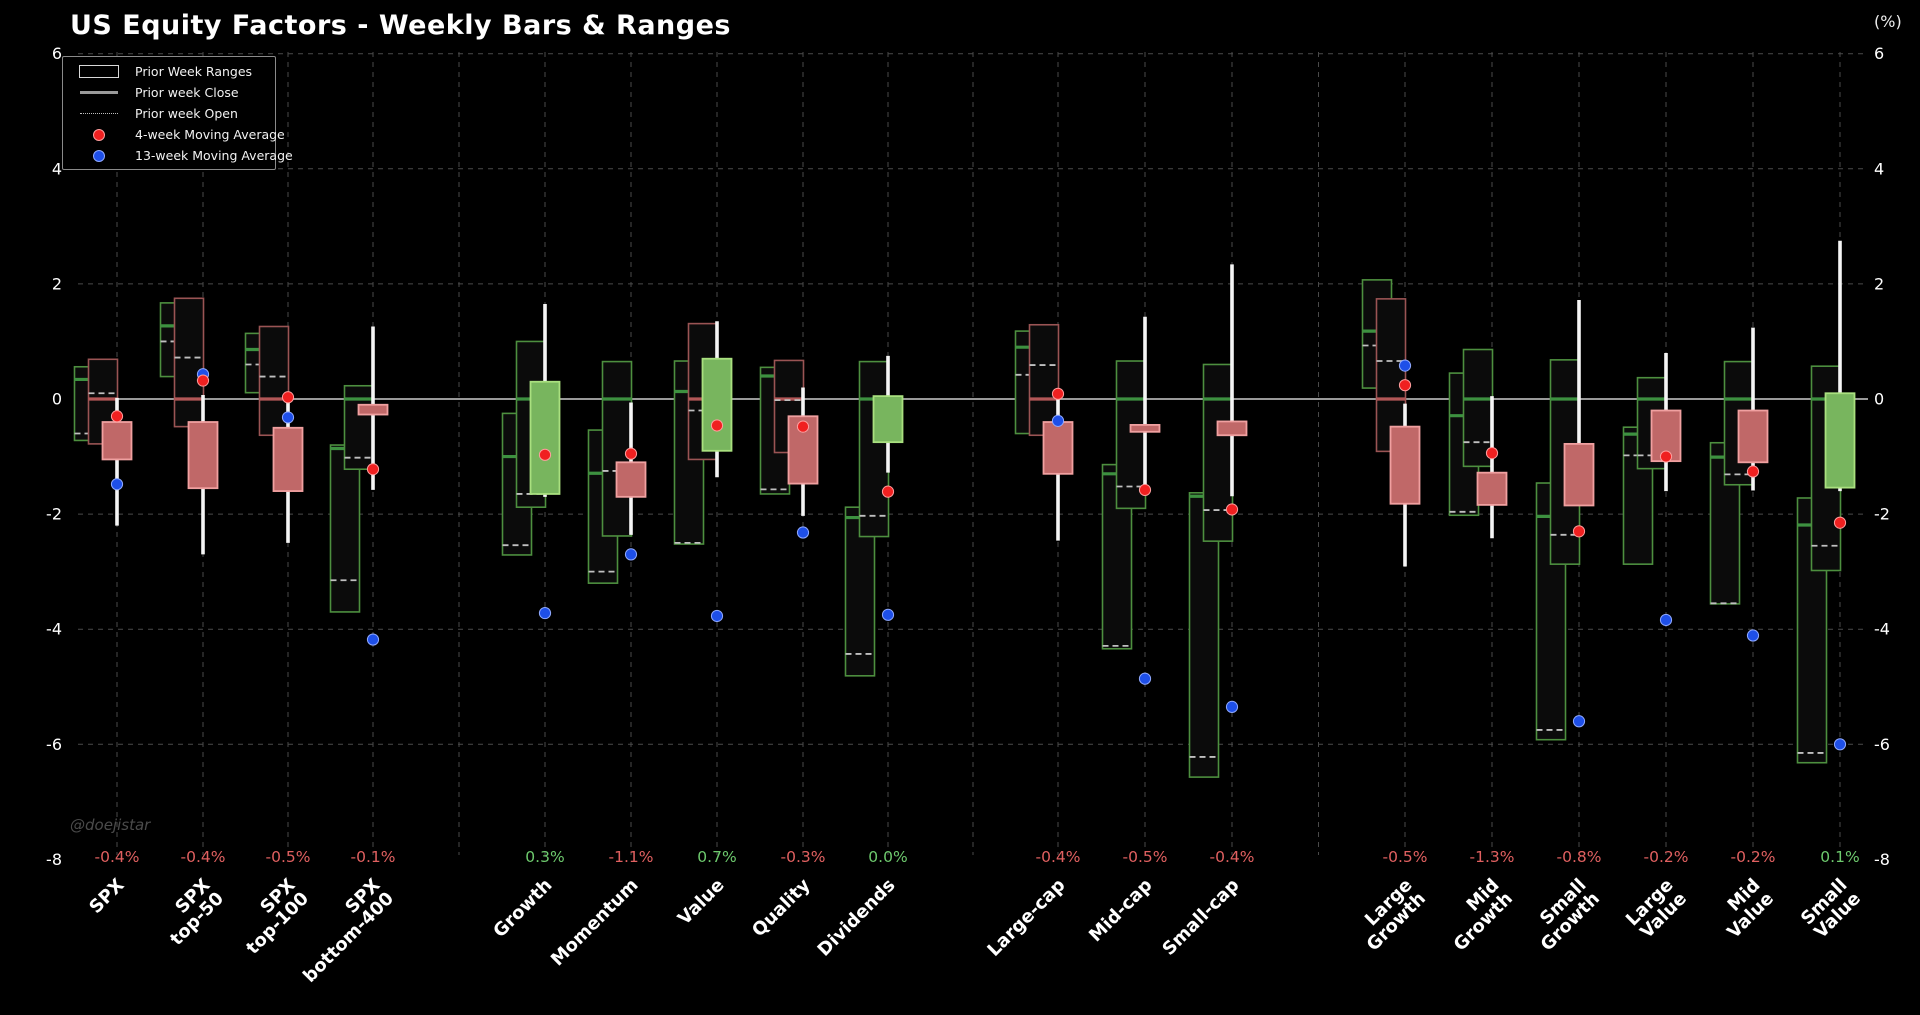 The width and height of the screenshot is (1920, 1015). I want to click on weekly-pct-label: -1.1%, so click(631, 857).